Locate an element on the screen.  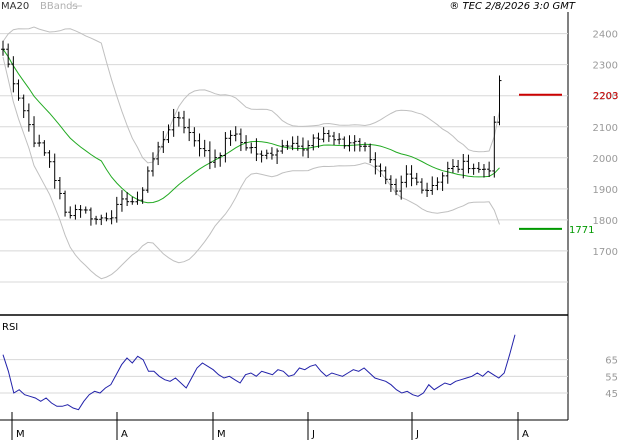
month-label: A is located at coordinates (124, 434).